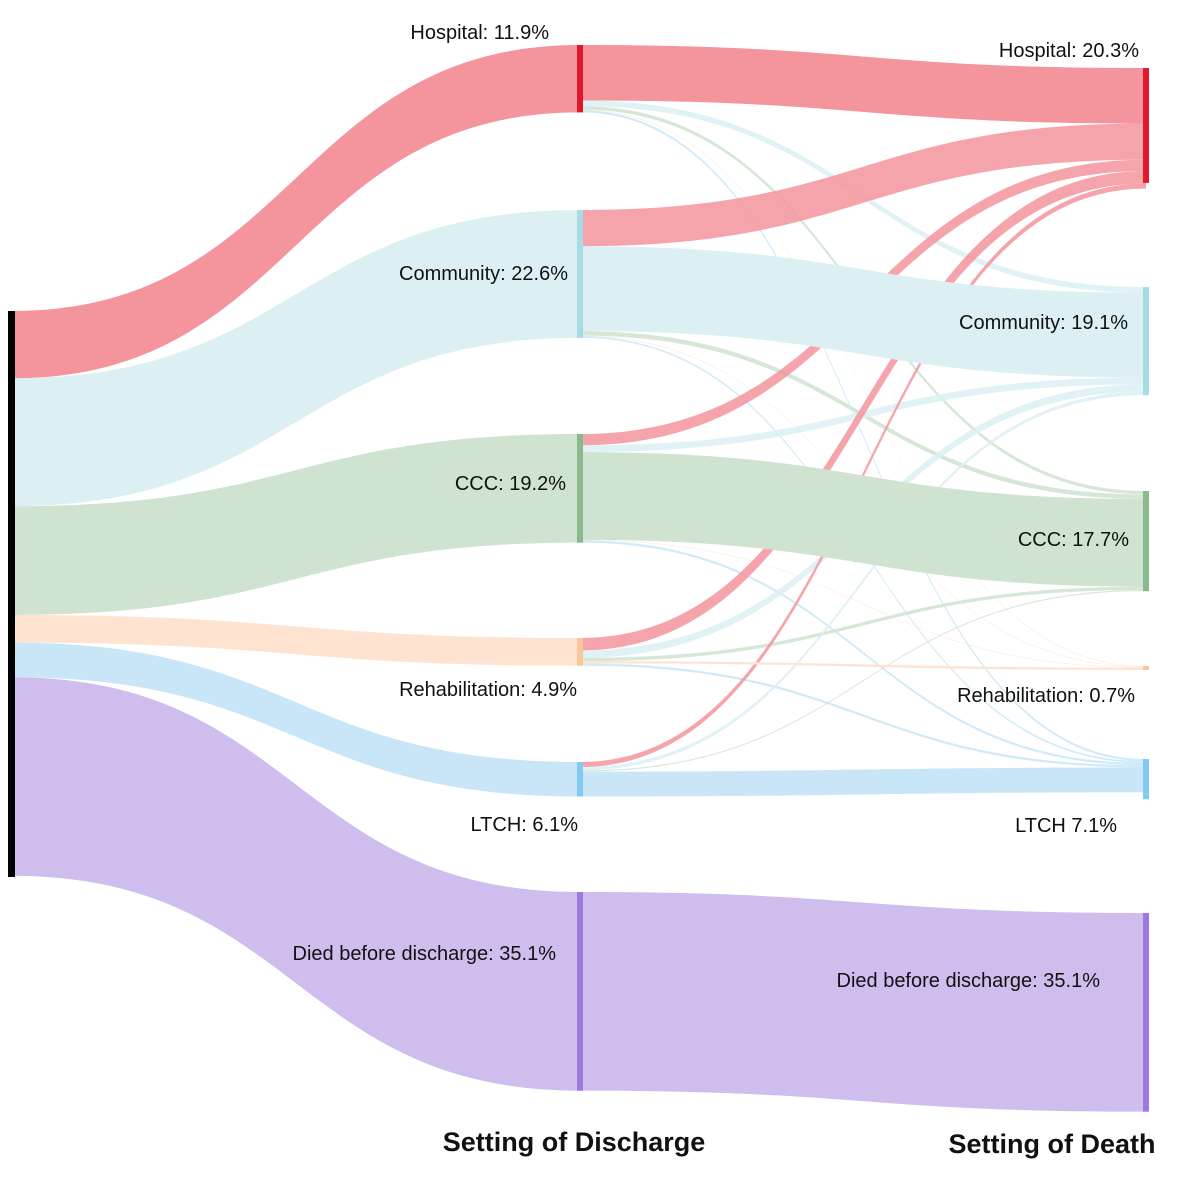  Describe the element at coordinates (863, 665) in the screenshot. I see `link-rehabilitation-to-rehabilitation` at that location.